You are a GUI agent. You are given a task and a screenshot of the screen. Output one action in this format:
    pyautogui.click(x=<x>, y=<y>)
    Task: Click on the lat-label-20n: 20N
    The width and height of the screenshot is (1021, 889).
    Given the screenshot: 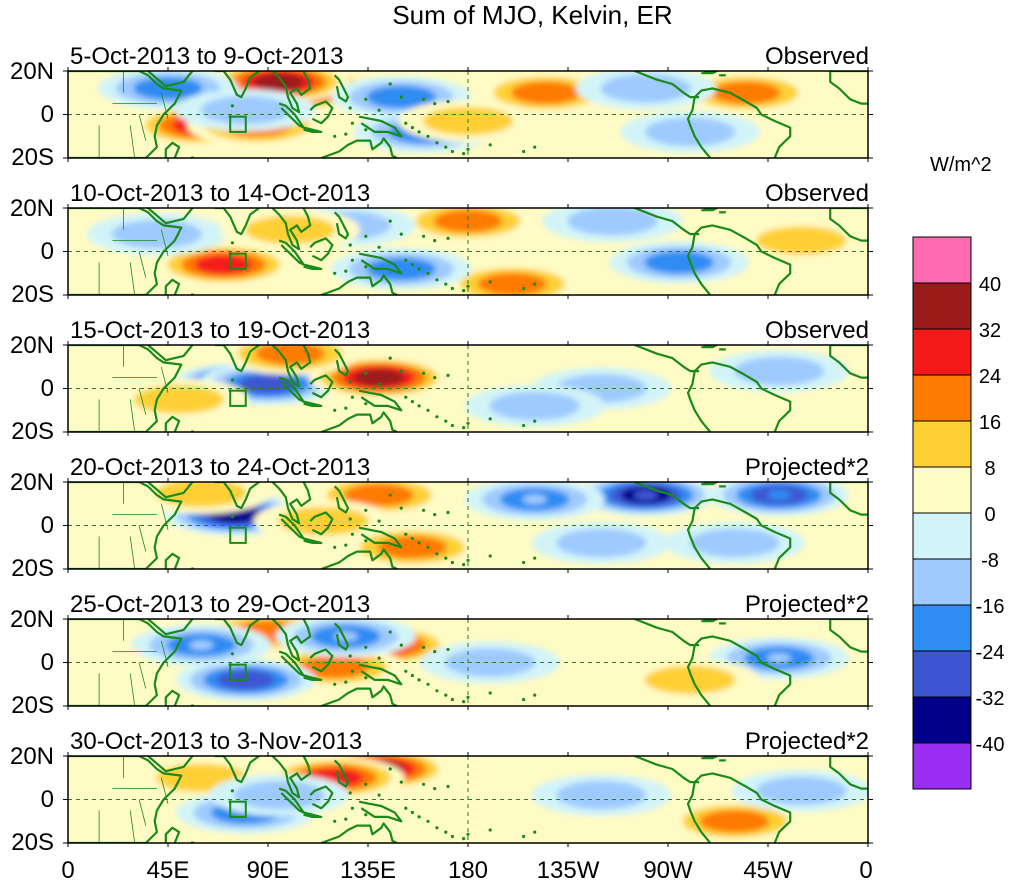 What is the action you would take?
    pyautogui.click(x=31, y=756)
    